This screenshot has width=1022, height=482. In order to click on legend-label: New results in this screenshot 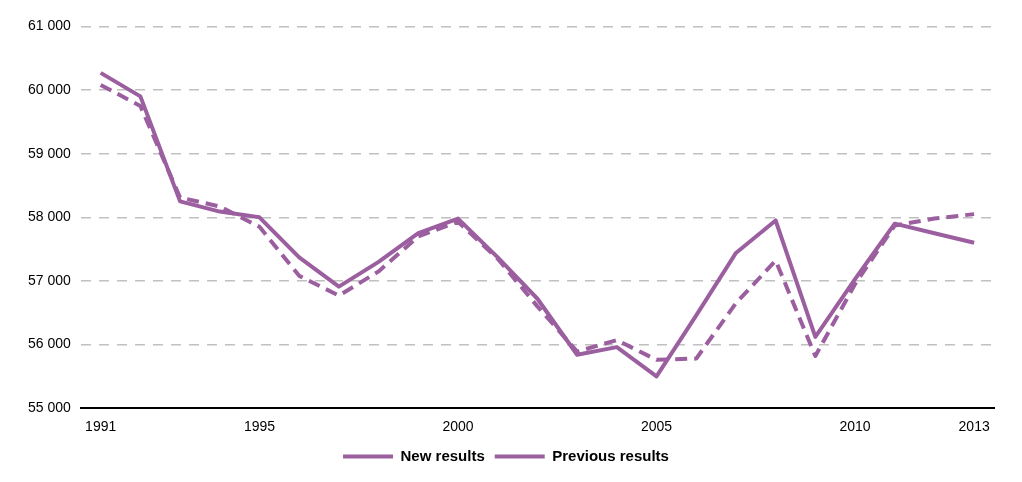, I will do `click(442, 455)`.